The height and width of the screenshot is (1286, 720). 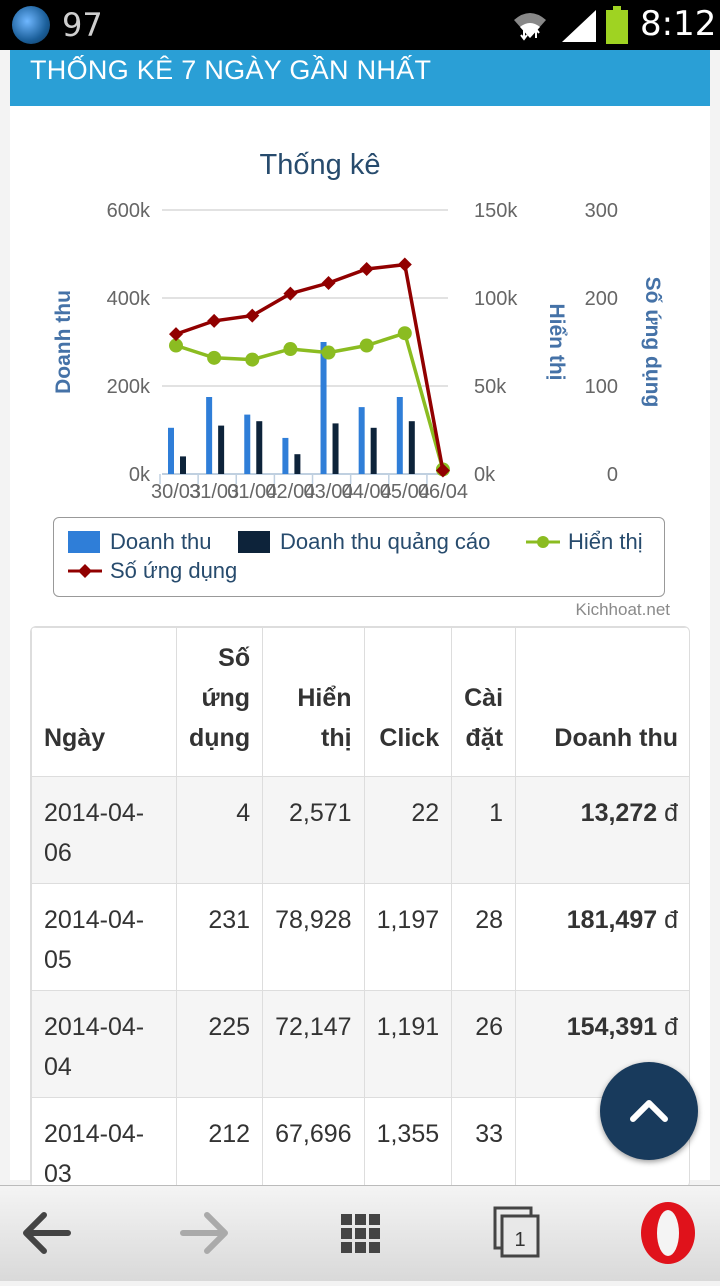 I want to click on chart-credit: Kichhoat.net, so click(x=622, y=609).